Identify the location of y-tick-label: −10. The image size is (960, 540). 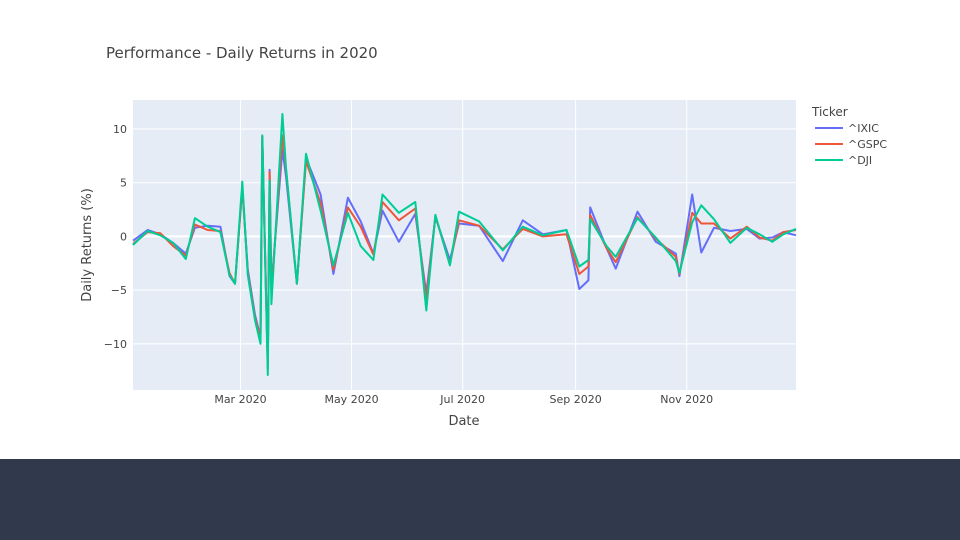
(115, 344).